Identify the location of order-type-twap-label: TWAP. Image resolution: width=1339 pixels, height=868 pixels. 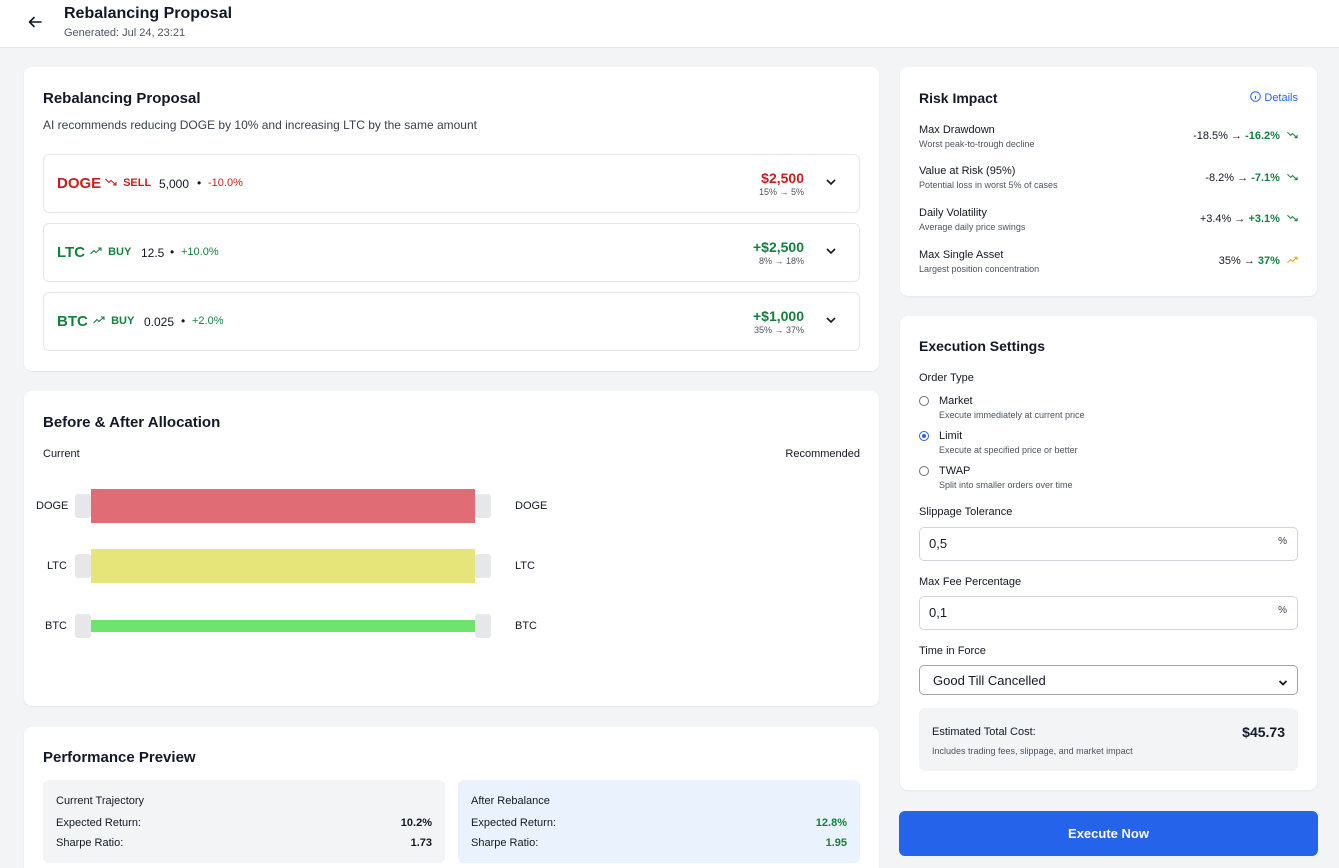
(955, 471).